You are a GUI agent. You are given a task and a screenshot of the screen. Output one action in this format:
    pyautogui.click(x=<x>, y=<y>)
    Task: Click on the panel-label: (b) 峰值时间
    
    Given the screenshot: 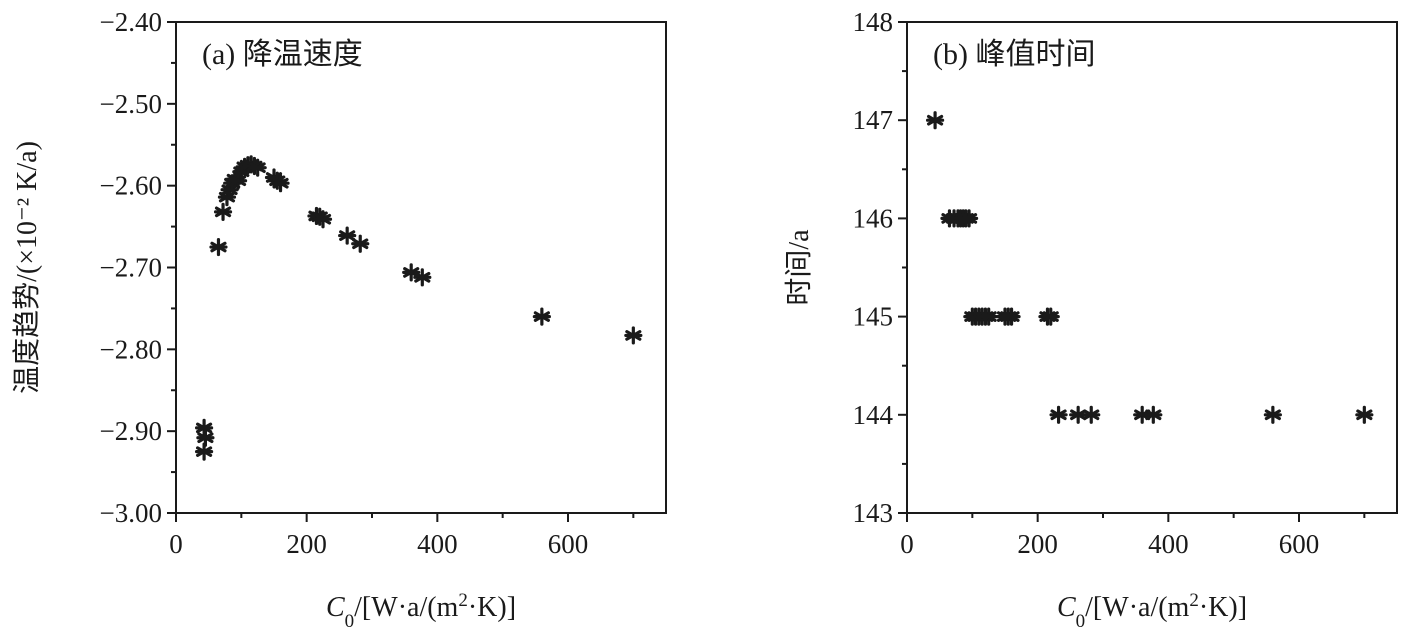 What is the action you would take?
    pyautogui.click(x=1014, y=54)
    